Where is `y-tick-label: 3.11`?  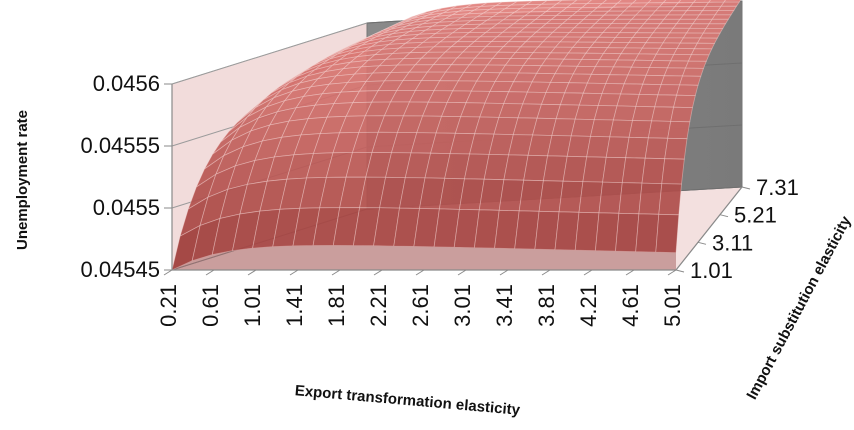
y-tick-label: 3.11 is located at coordinates (732, 242).